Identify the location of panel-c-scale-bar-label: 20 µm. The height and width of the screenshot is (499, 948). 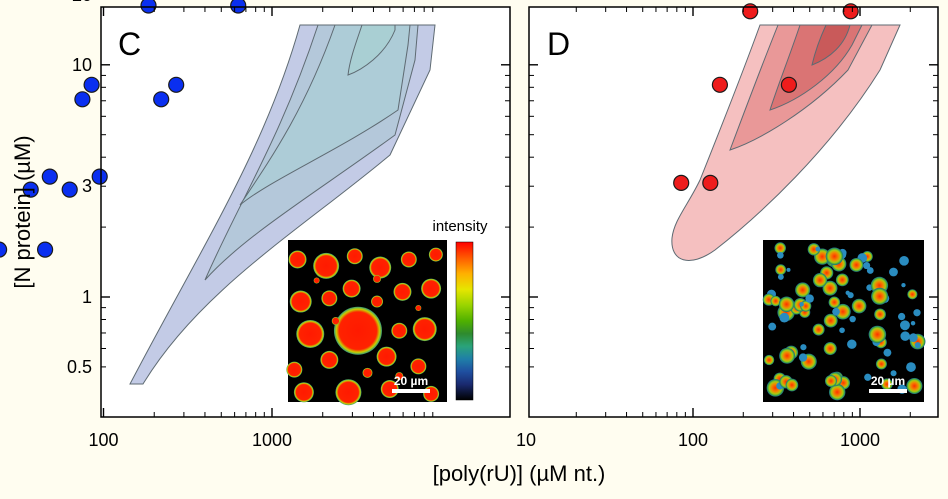
(411, 381).